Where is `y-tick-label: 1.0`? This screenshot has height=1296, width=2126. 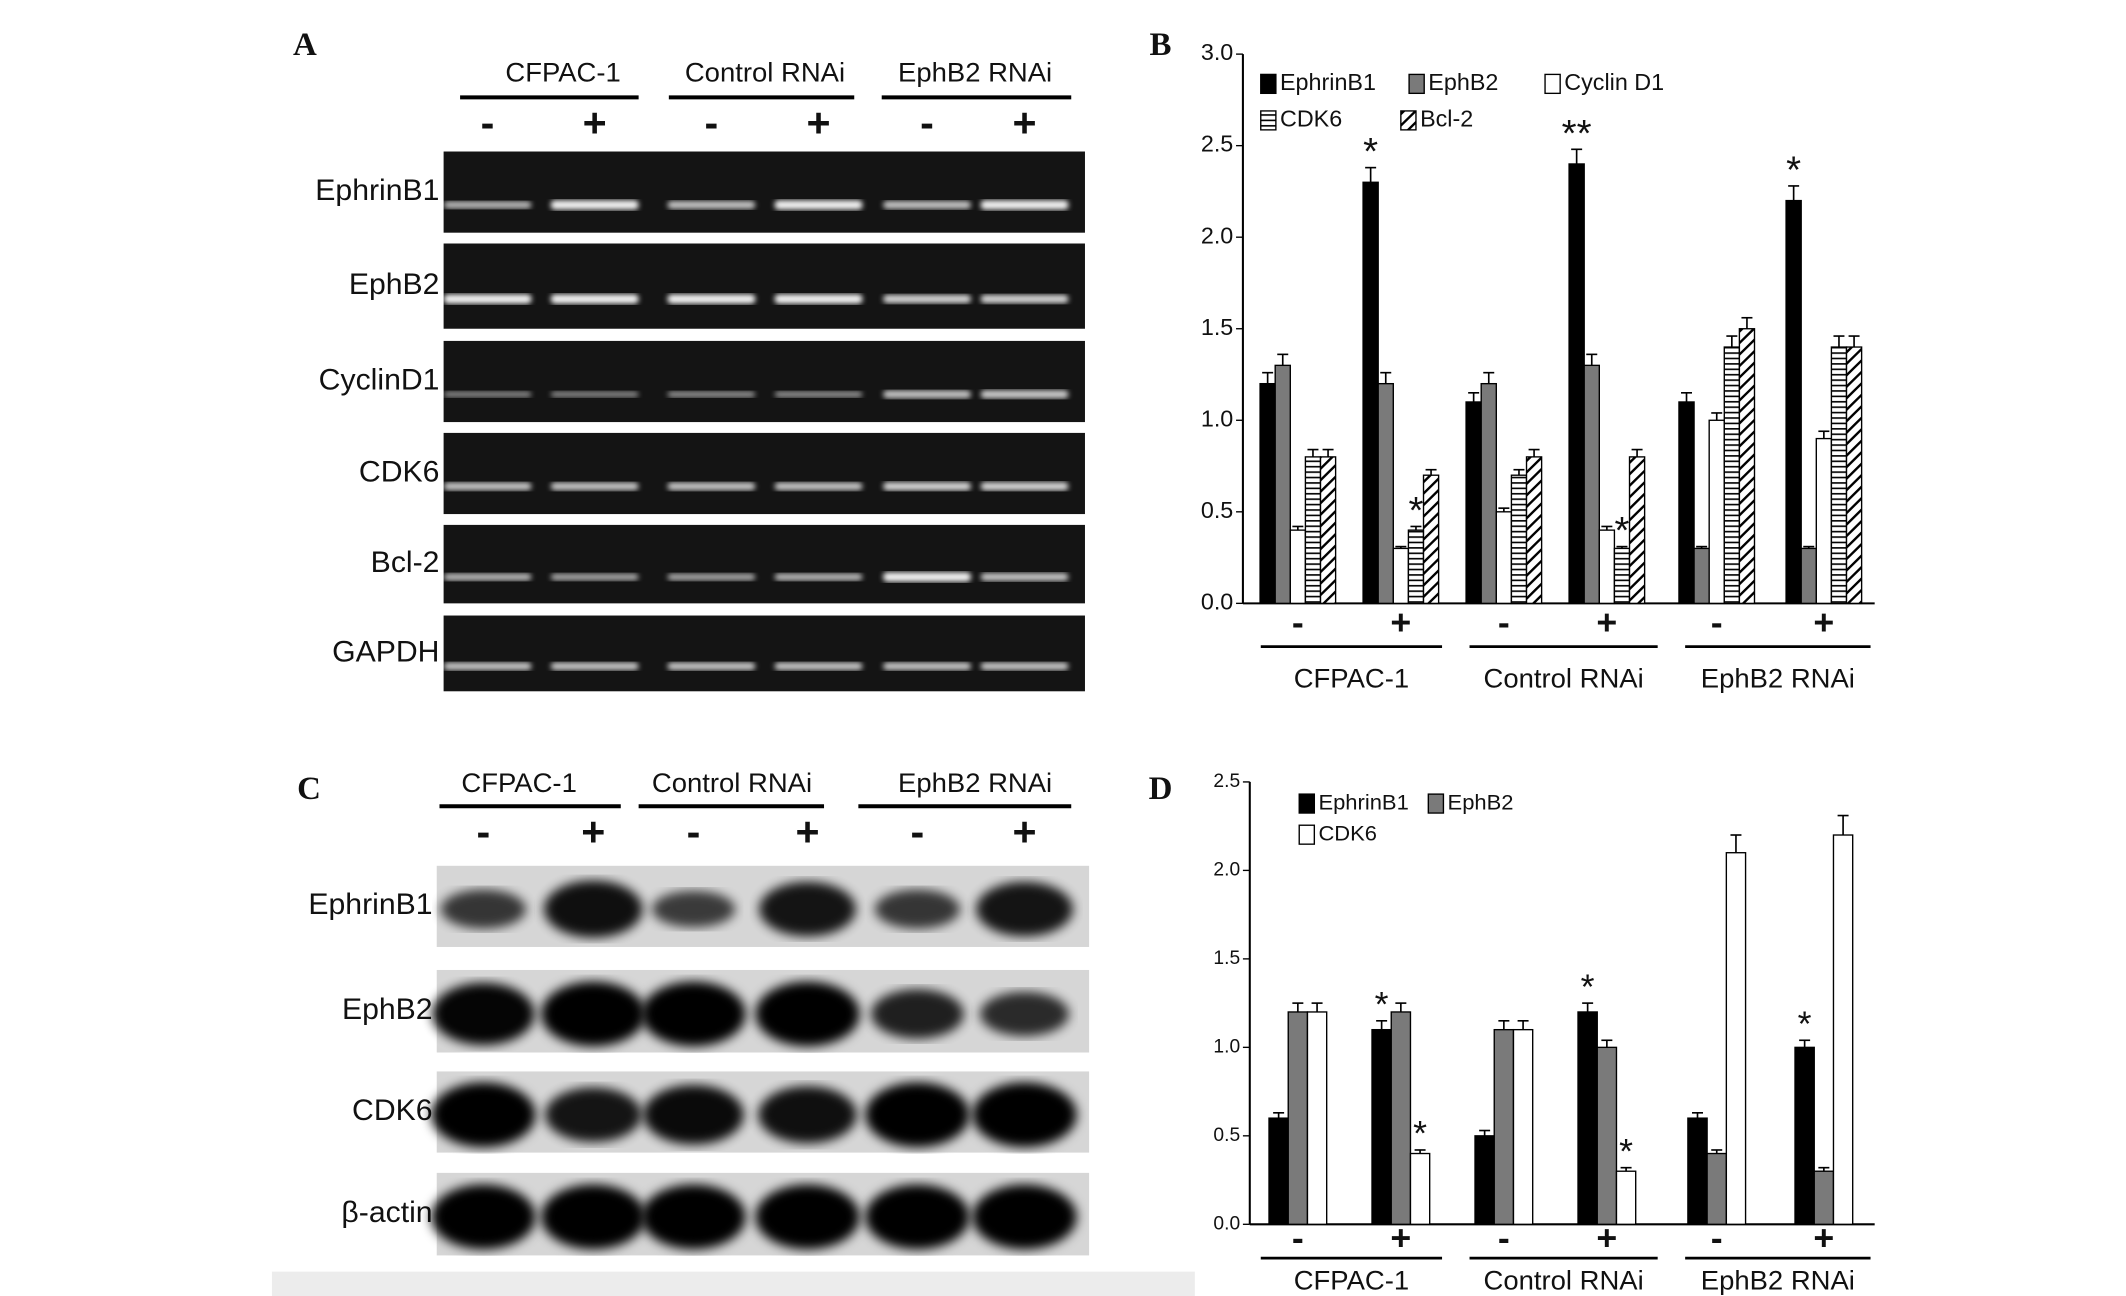
y-tick-label: 1.0 is located at coordinates (1217, 419).